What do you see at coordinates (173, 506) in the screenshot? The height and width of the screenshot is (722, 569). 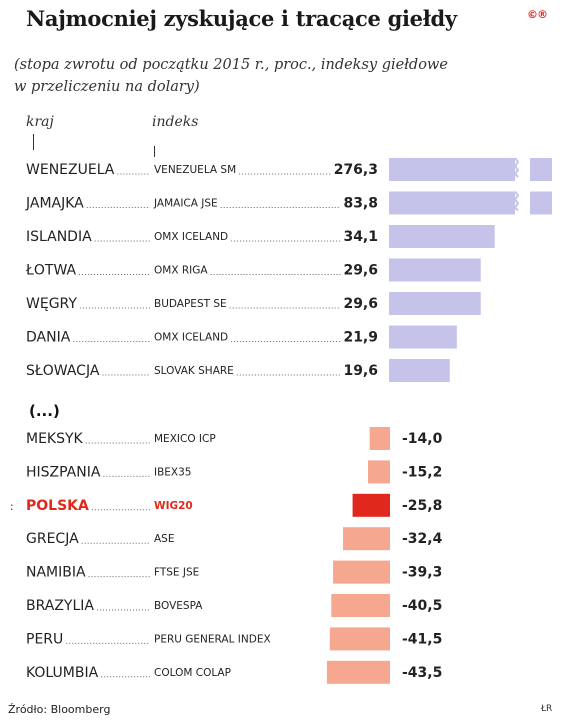 I see `index-label: WIG20` at bounding box center [173, 506].